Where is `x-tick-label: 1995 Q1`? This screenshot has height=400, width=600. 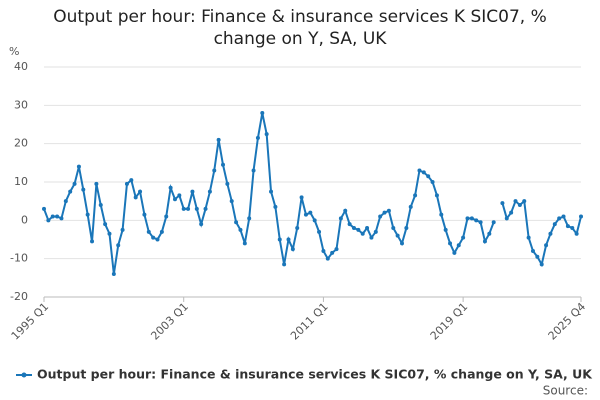
x-tick-label: 1995 Q1 is located at coordinates (30, 321).